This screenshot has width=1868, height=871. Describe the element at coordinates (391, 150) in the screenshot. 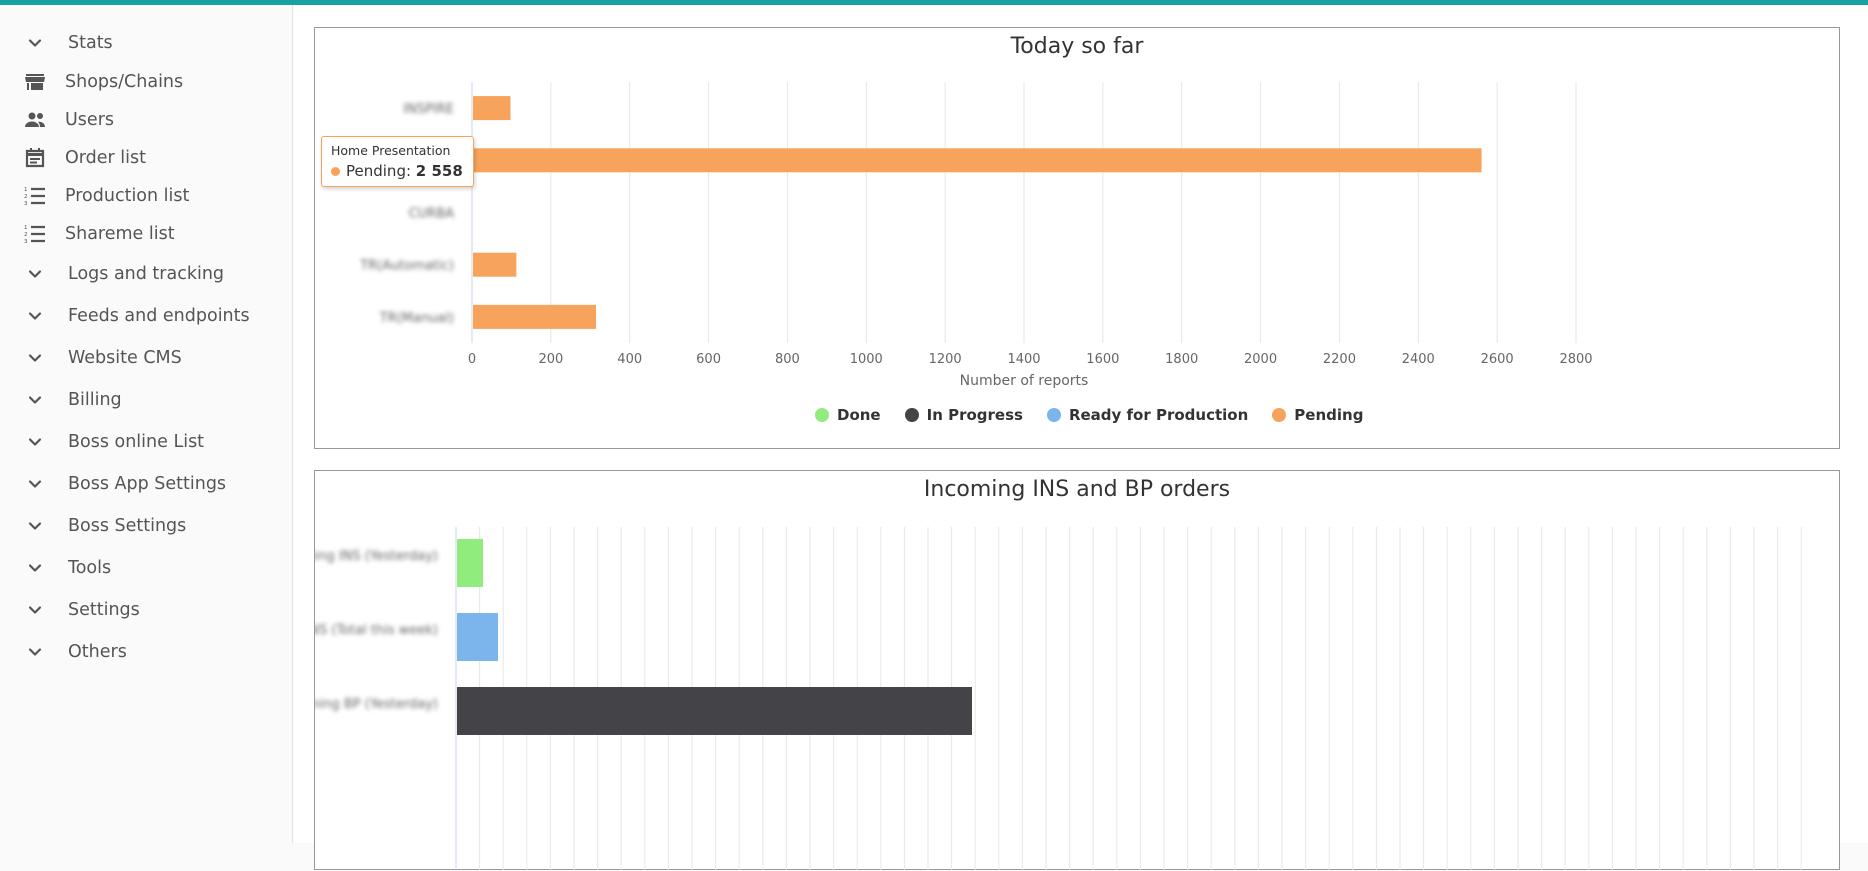

I see `tooltip-category: Home Presentation` at that location.